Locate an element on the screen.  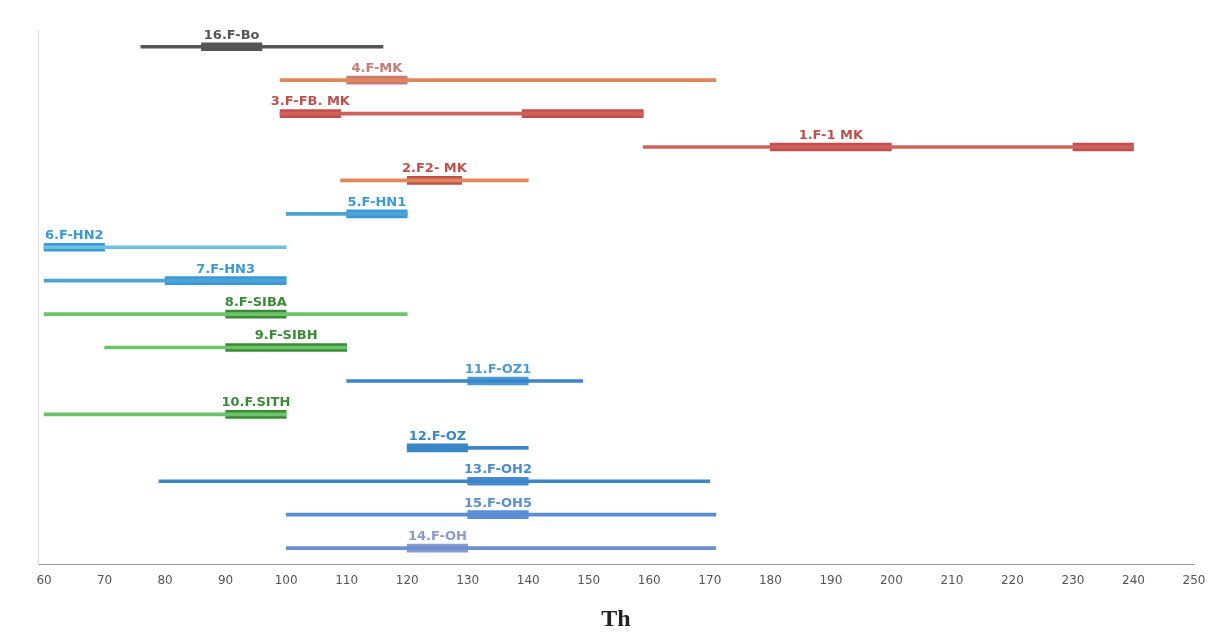
y-tick-label: 4.F-MK is located at coordinates (377, 68).